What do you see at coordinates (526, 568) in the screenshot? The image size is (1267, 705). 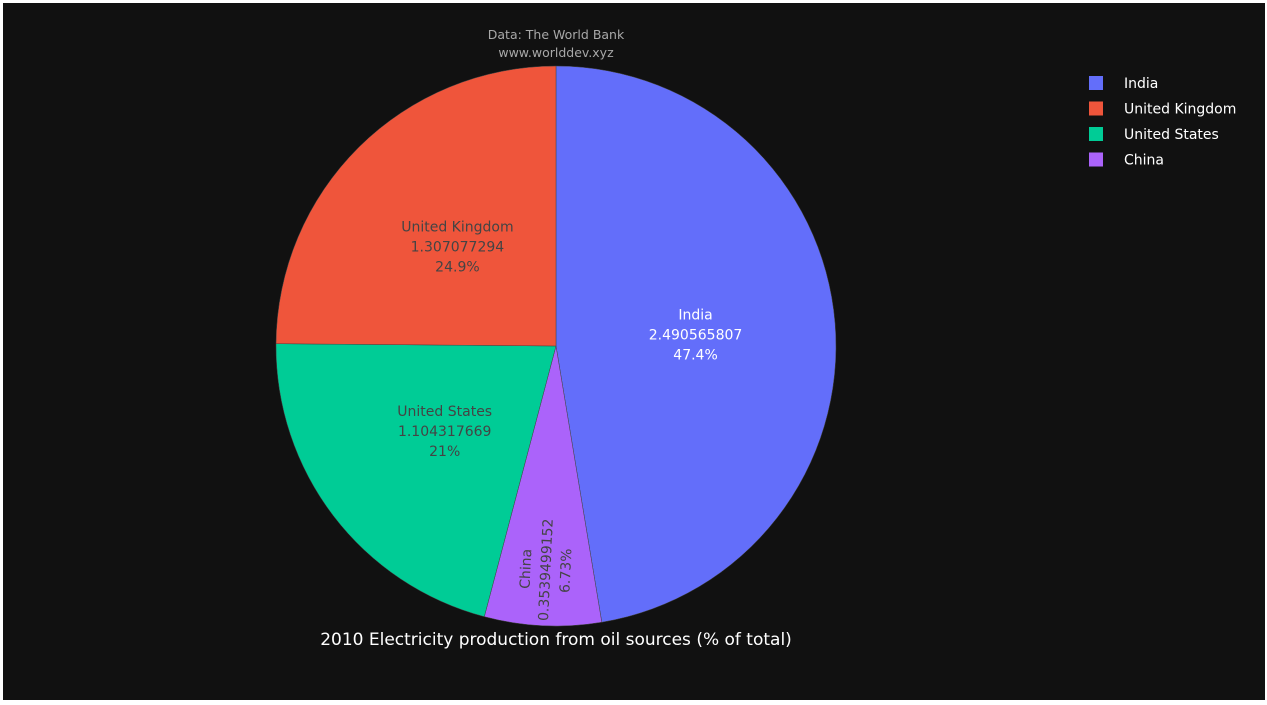 I see `slice-label-china: China` at bounding box center [526, 568].